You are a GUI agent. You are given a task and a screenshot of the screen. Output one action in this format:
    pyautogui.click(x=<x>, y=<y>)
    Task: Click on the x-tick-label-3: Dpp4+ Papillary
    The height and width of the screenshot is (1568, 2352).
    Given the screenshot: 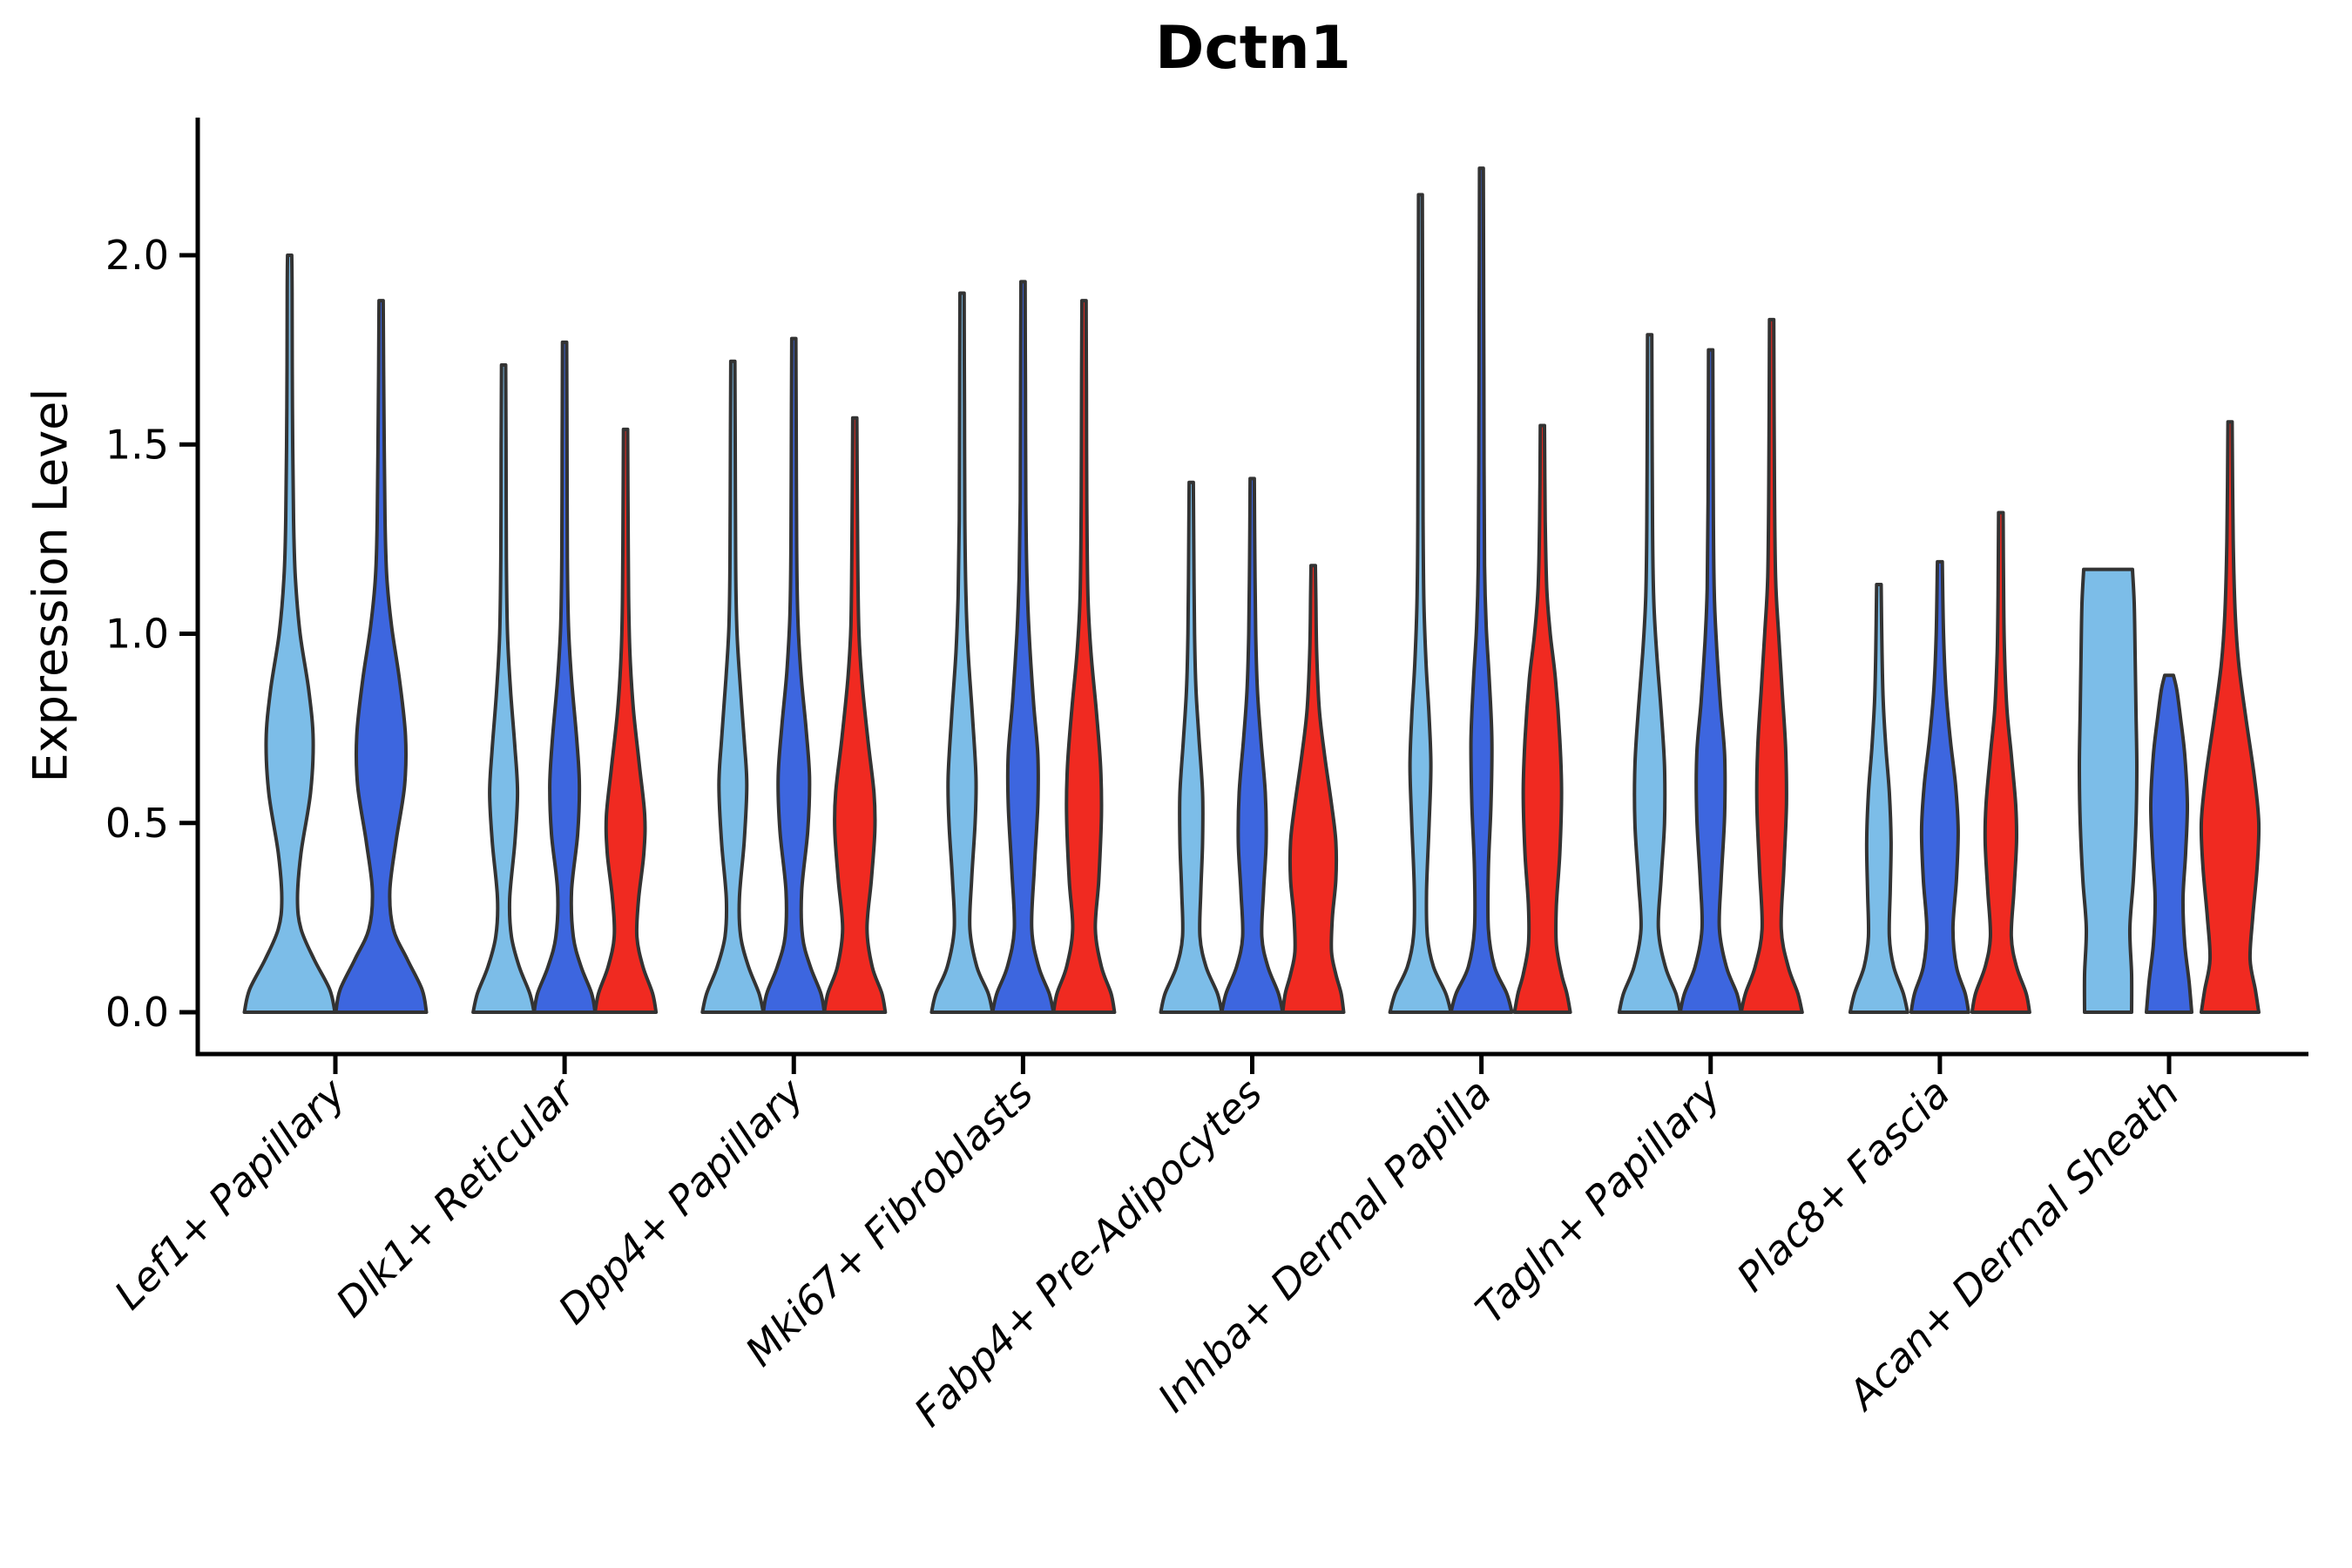 What is the action you would take?
    pyautogui.click(x=681, y=1201)
    